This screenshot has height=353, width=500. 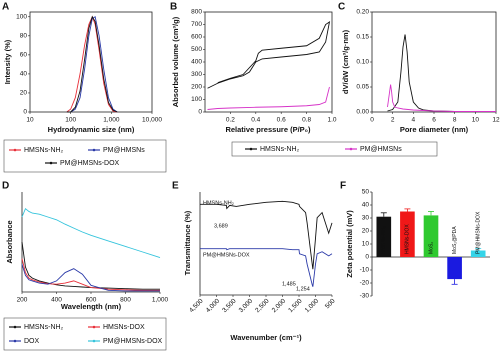 I want to click on category-label: MoS₂@PDA, so click(x=455, y=240).